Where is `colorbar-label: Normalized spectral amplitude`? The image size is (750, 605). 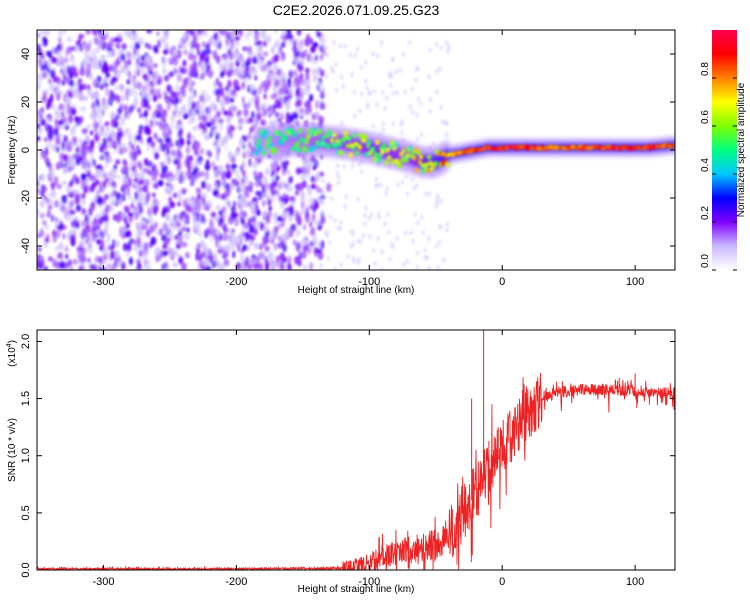
colorbar-label: Normalized spectral amplitude is located at coordinates (741, 149).